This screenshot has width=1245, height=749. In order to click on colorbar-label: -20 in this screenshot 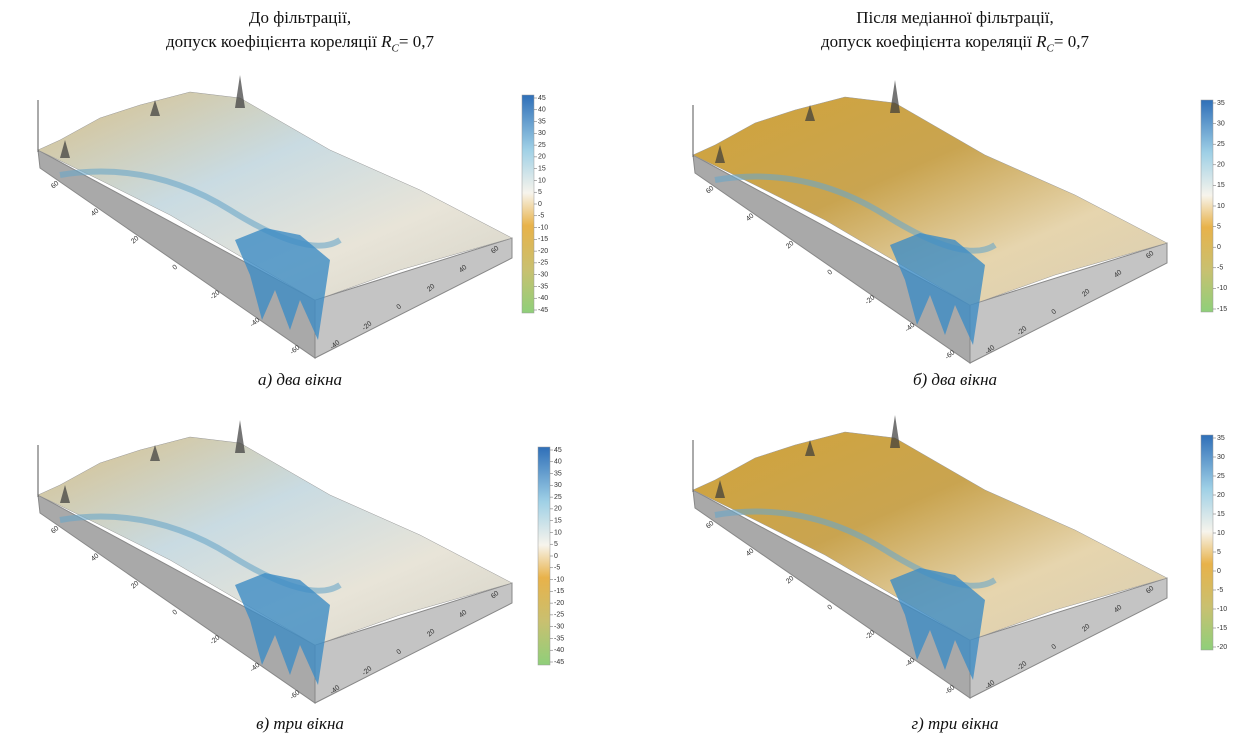, I will do `click(559, 603)`.